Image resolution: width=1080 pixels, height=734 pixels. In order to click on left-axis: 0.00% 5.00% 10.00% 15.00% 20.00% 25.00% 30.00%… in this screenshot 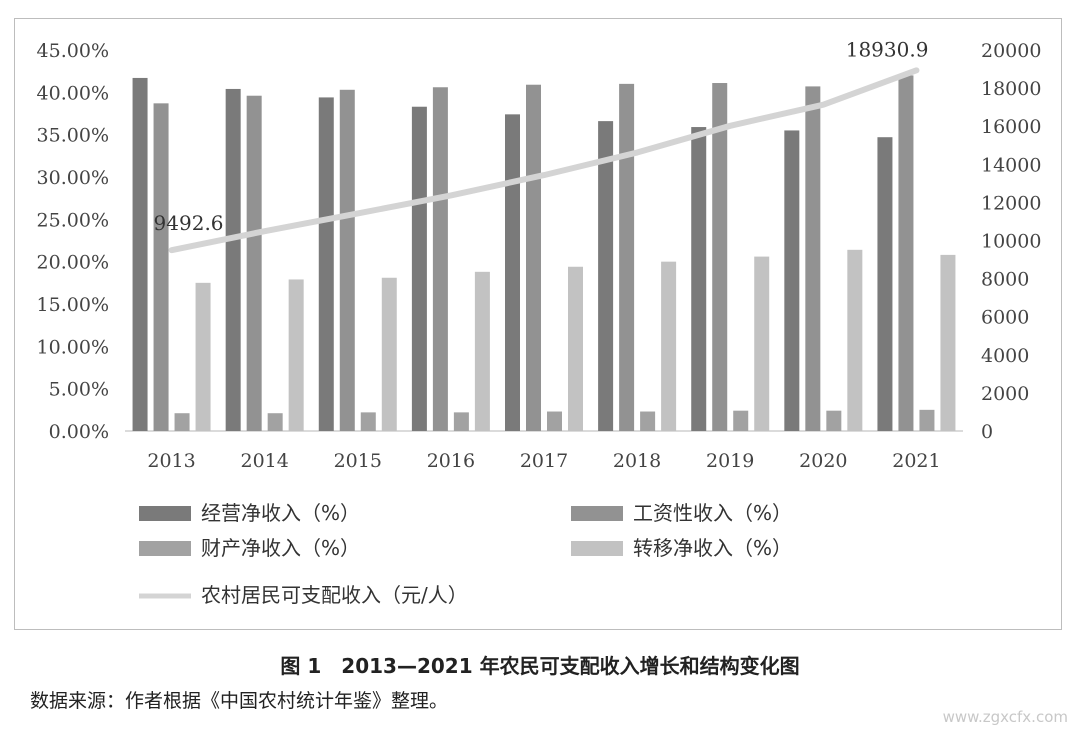, I will do `click(73, 241)`.